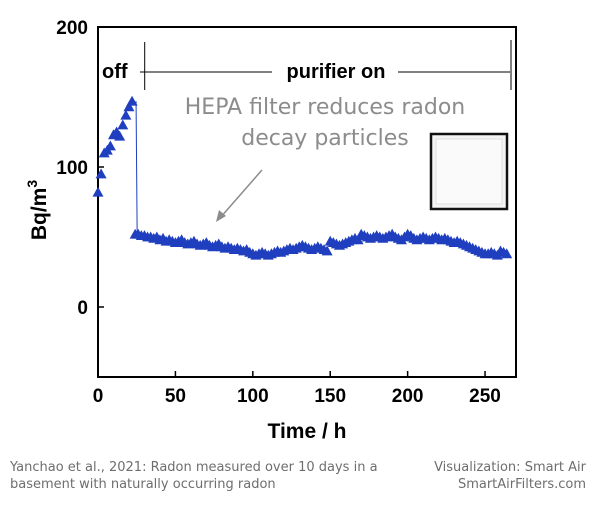  Describe the element at coordinates (485, 396) in the screenshot. I see `x-tick-label: 250` at that location.